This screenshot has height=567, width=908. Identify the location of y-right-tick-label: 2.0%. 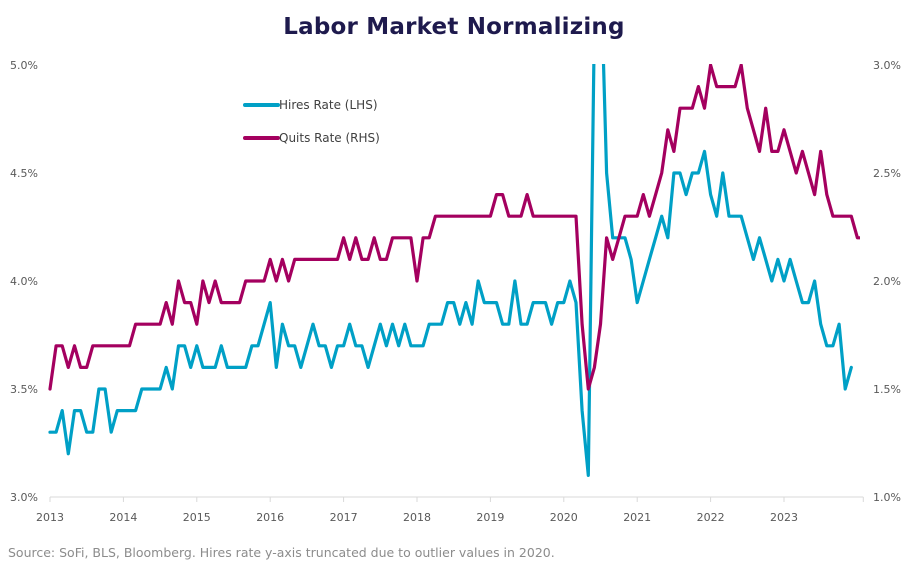
(887, 281).